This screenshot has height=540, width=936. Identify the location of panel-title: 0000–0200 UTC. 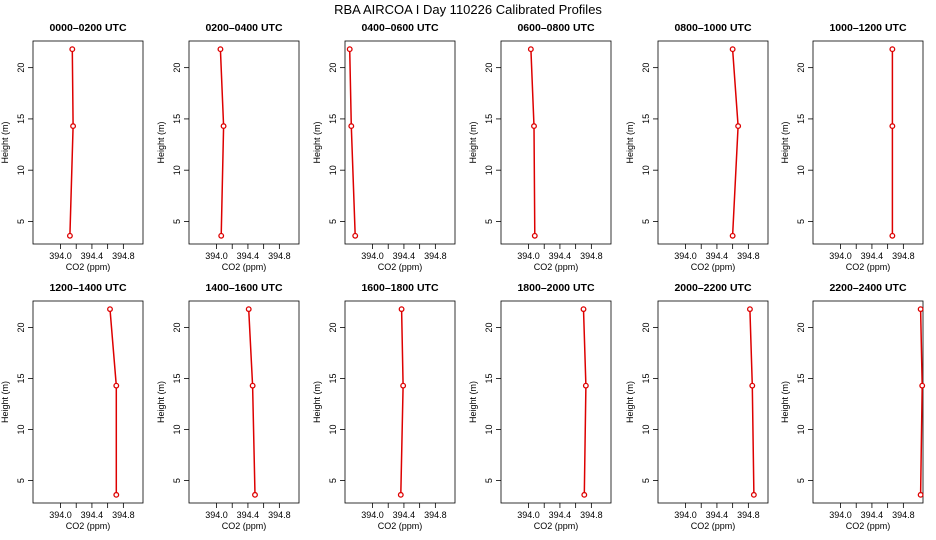
(87, 28).